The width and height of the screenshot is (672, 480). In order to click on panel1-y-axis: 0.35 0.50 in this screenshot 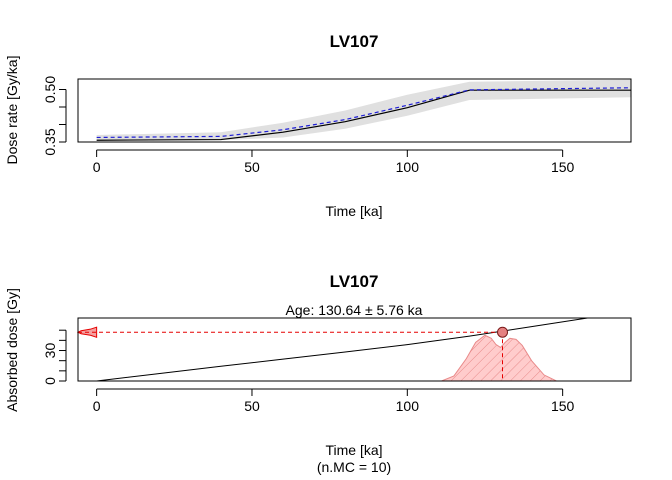, I will do `click(54, 116)`.